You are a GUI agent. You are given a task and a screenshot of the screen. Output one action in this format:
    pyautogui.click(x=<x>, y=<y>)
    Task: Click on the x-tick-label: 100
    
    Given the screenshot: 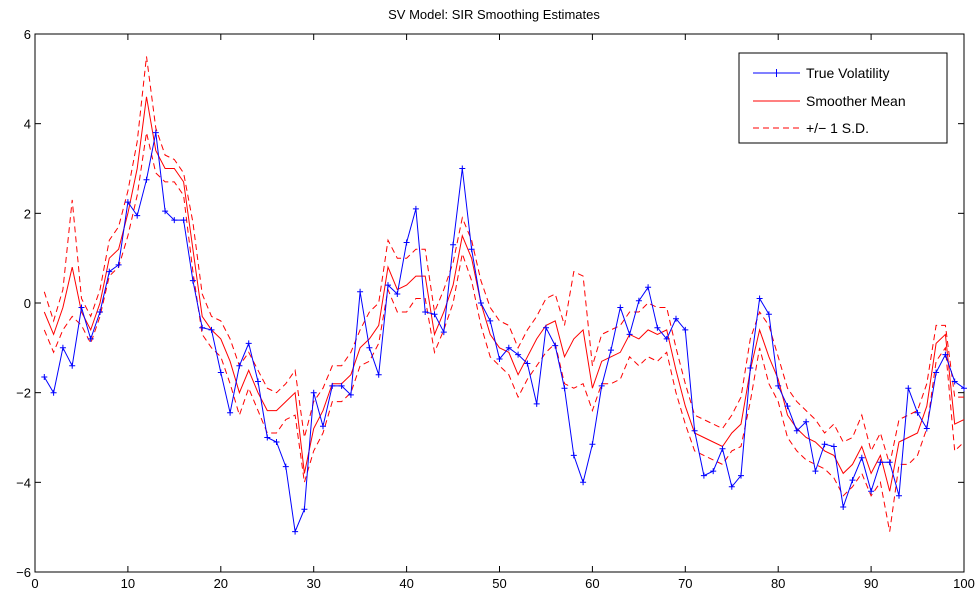 What is the action you would take?
    pyautogui.click(x=964, y=583)
    